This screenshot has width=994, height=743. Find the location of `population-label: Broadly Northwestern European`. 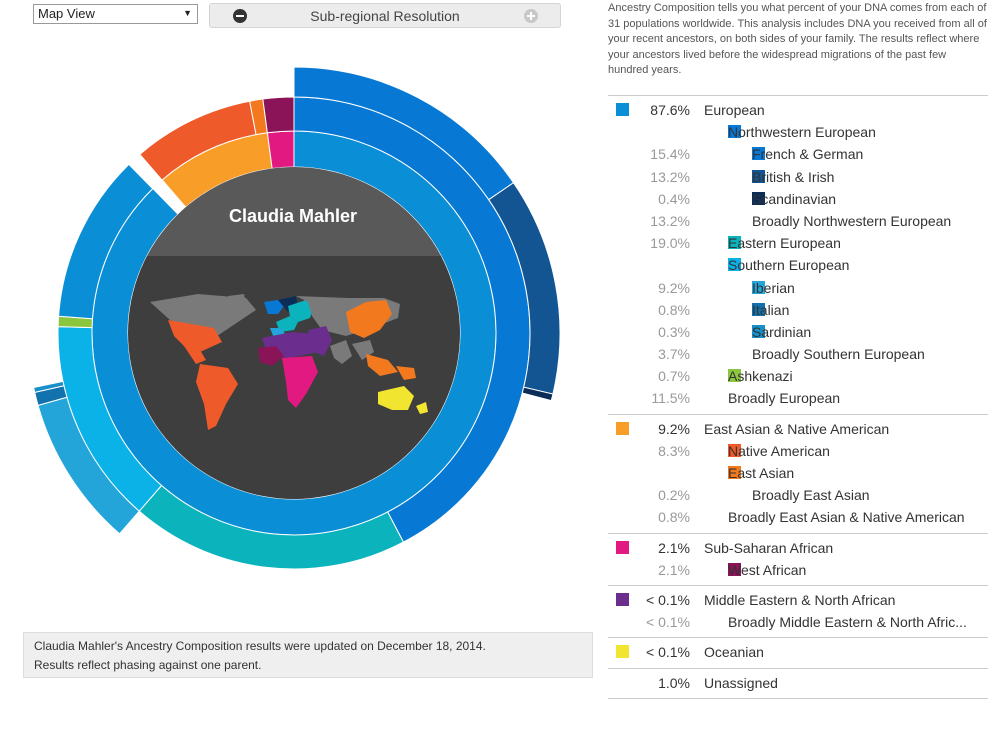

population-label: Broadly Northwestern European is located at coordinates (852, 220).